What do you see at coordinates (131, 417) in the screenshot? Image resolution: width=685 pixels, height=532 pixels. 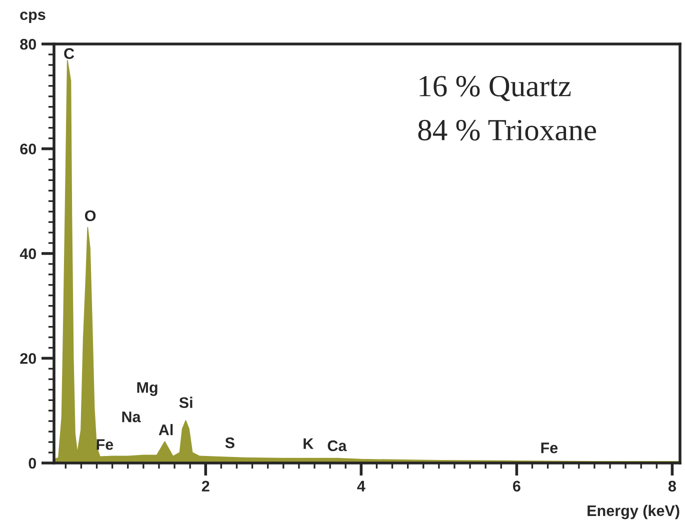 I see `annotation: Na` at bounding box center [131, 417].